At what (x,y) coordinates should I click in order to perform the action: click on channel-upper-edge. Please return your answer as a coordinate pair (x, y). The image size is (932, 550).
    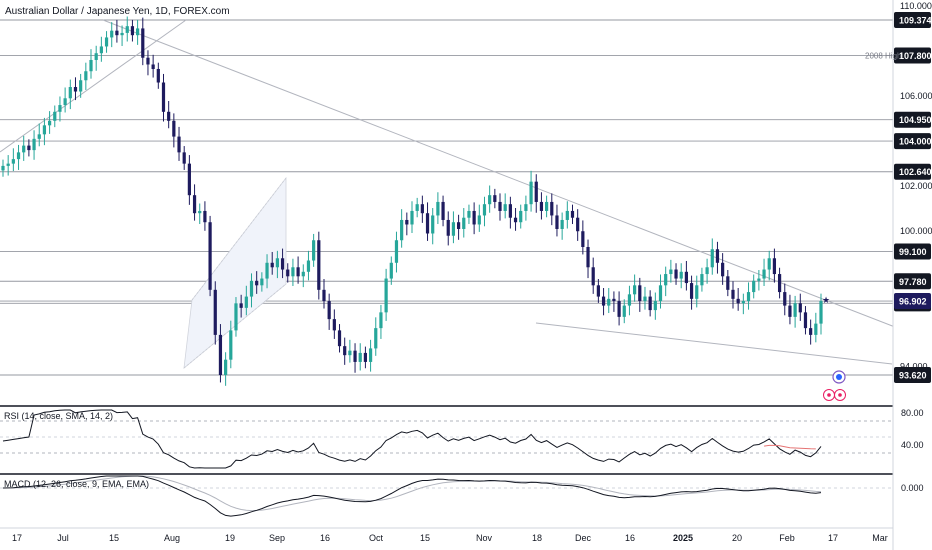
    Looking at the image, I should click on (239, 239).